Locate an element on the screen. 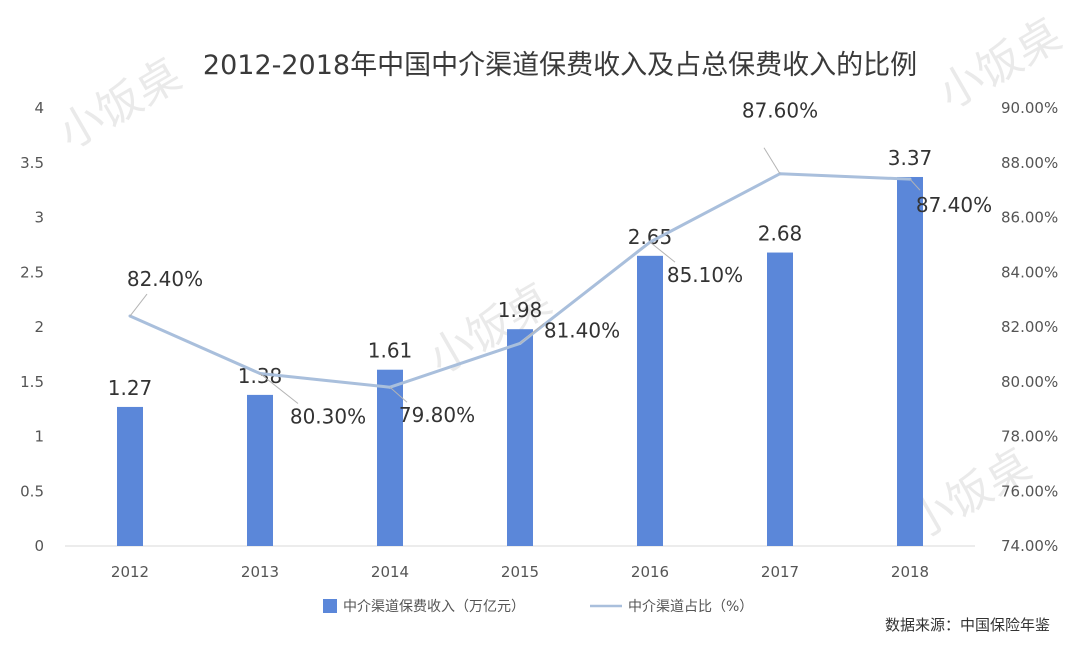 Image resolution: width=1080 pixels, height=664 pixels. watermark-top-left: 小饭桌 is located at coordinates (120, 104).